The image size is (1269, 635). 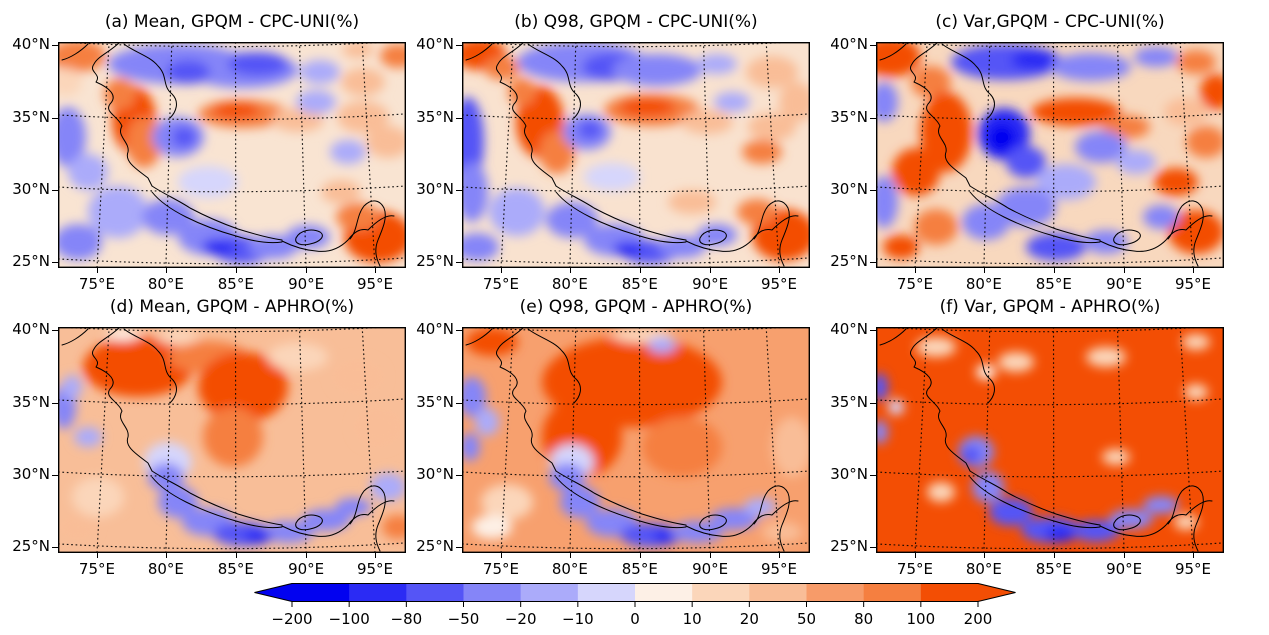 I want to click on map-panel-a, so click(x=232, y=155).